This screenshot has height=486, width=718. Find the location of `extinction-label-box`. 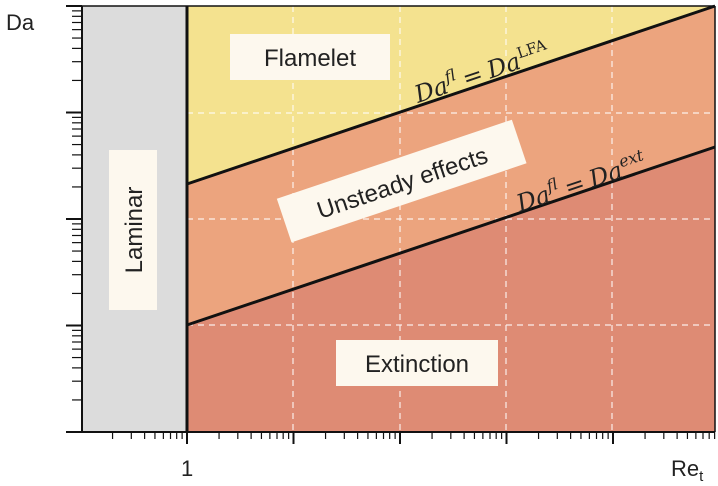

extinction-label-box is located at coordinates (417, 363).